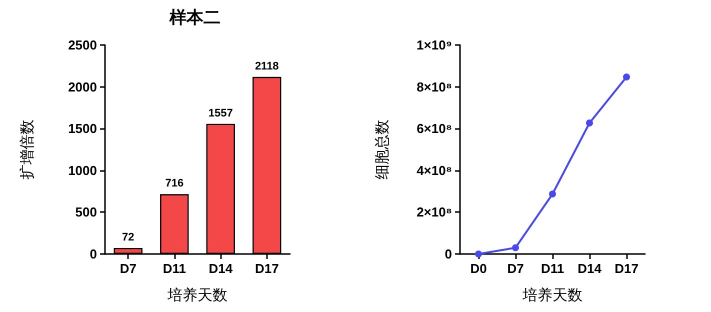  What do you see at coordinates (82, 128) in the screenshot?
I see `y-tick-label: 1500` at bounding box center [82, 128].